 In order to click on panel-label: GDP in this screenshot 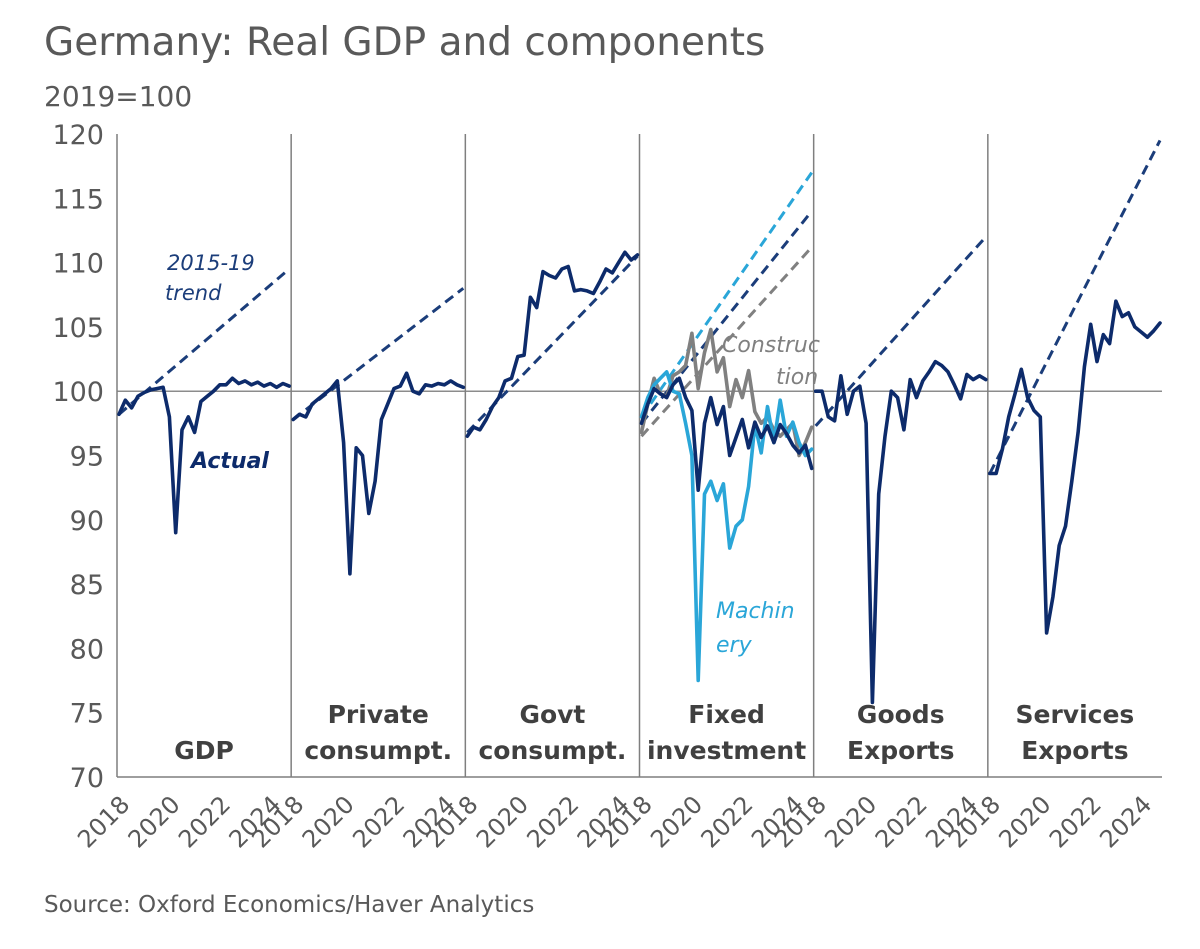, I will do `click(204, 750)`.